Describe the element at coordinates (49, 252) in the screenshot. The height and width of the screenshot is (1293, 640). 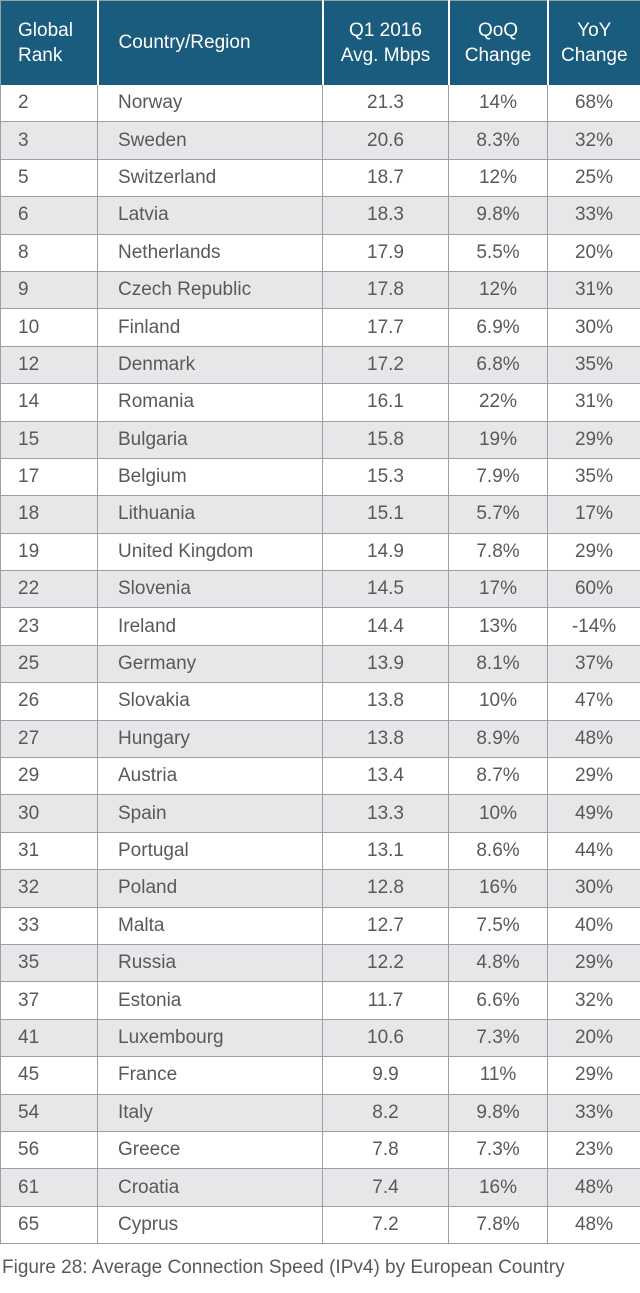
I see `rank-cell: 8` at that location.